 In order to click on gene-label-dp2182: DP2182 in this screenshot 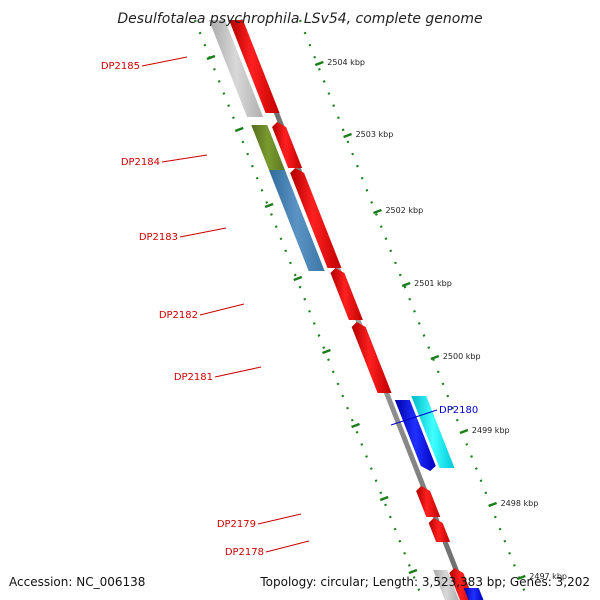, I will do `click(178, 315)`.